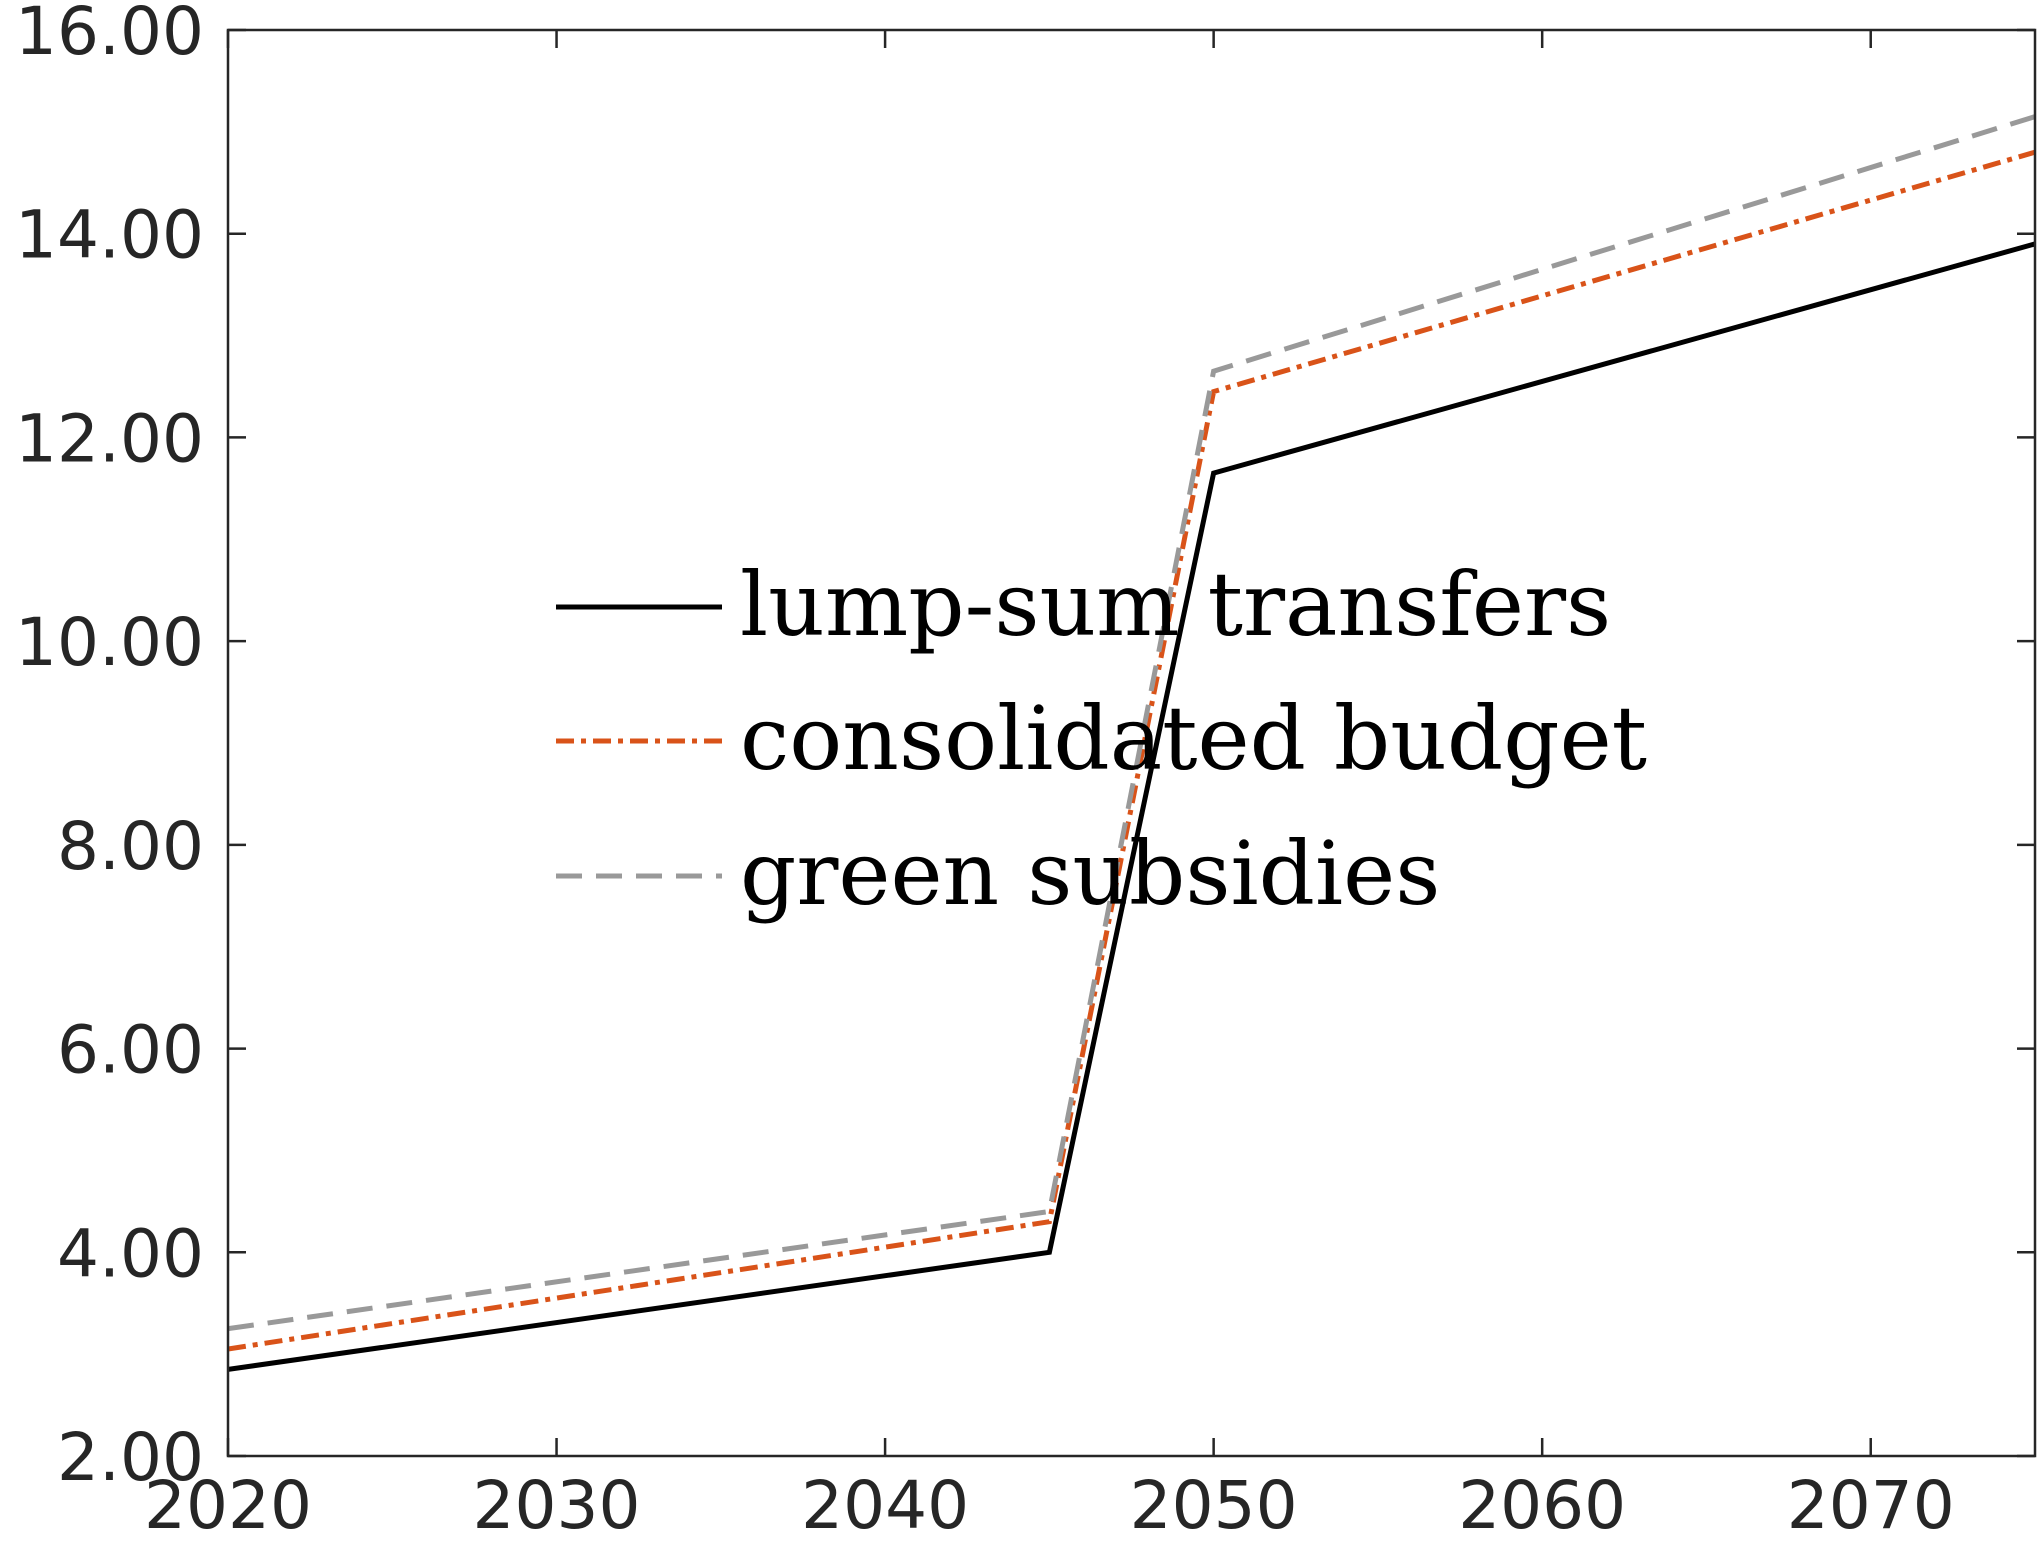 The height and width of the screenshot is (1554, 2039). I want to click on y-tick-label: 14.00, so click(109, 235).